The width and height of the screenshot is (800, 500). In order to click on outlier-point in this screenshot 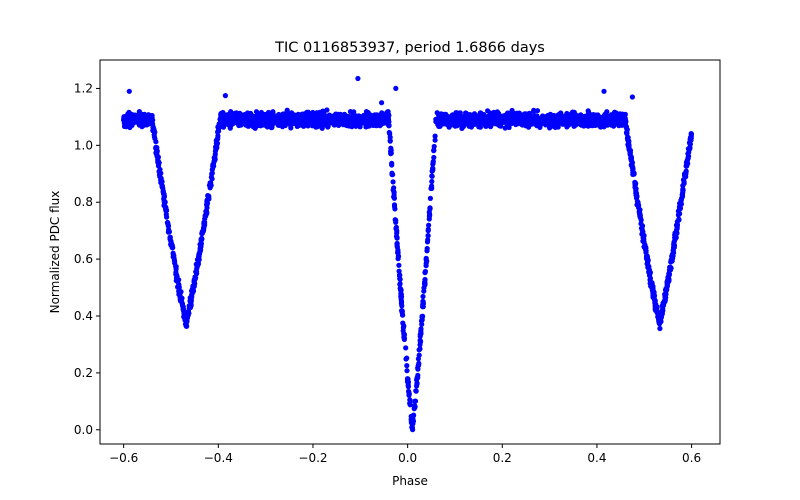, I will do `click(358, 78)`.